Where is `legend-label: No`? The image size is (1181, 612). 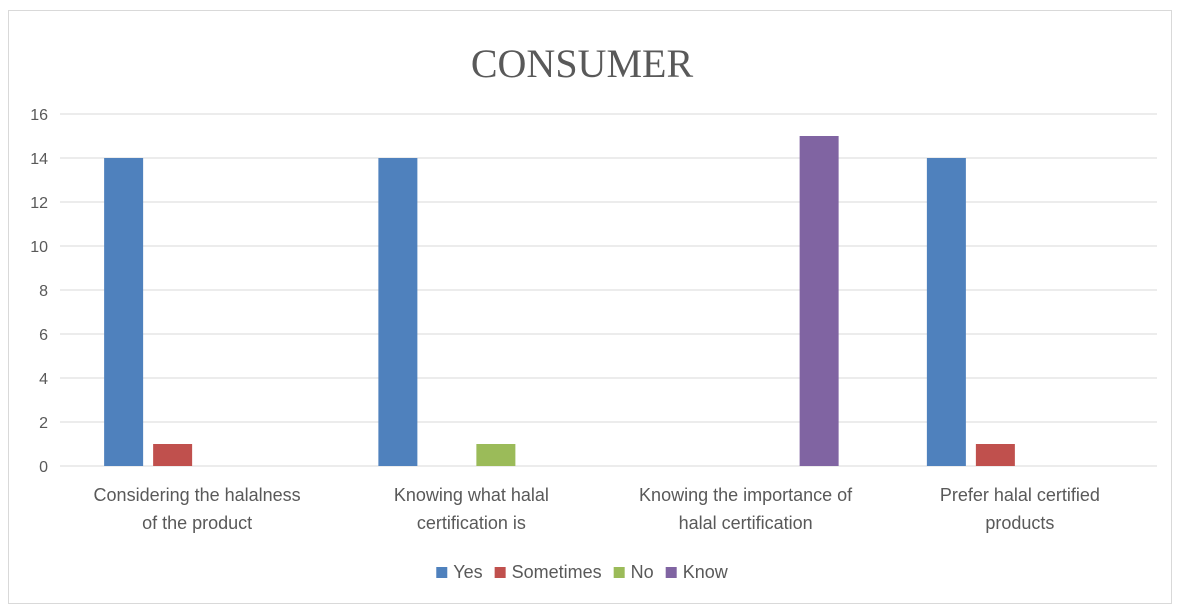 legend-label: No is located at coordinates (642, 572).